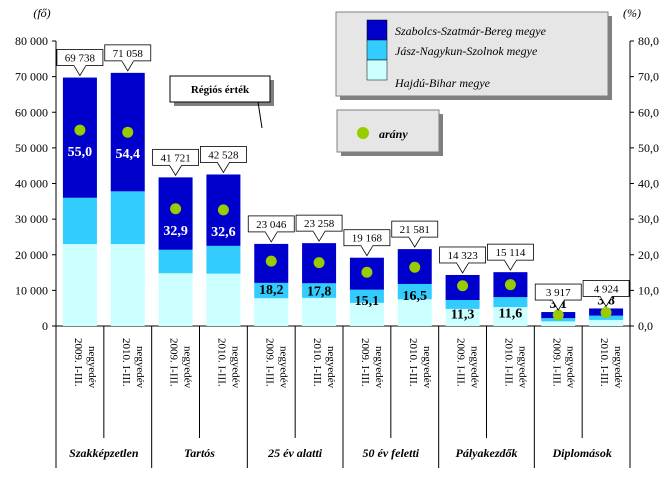 Image resolution: width=671 pixels, height=480 pixels. Describe the element at coordinates (175, 158) in the screenshot. I see `total-label: 41 721` at that location.